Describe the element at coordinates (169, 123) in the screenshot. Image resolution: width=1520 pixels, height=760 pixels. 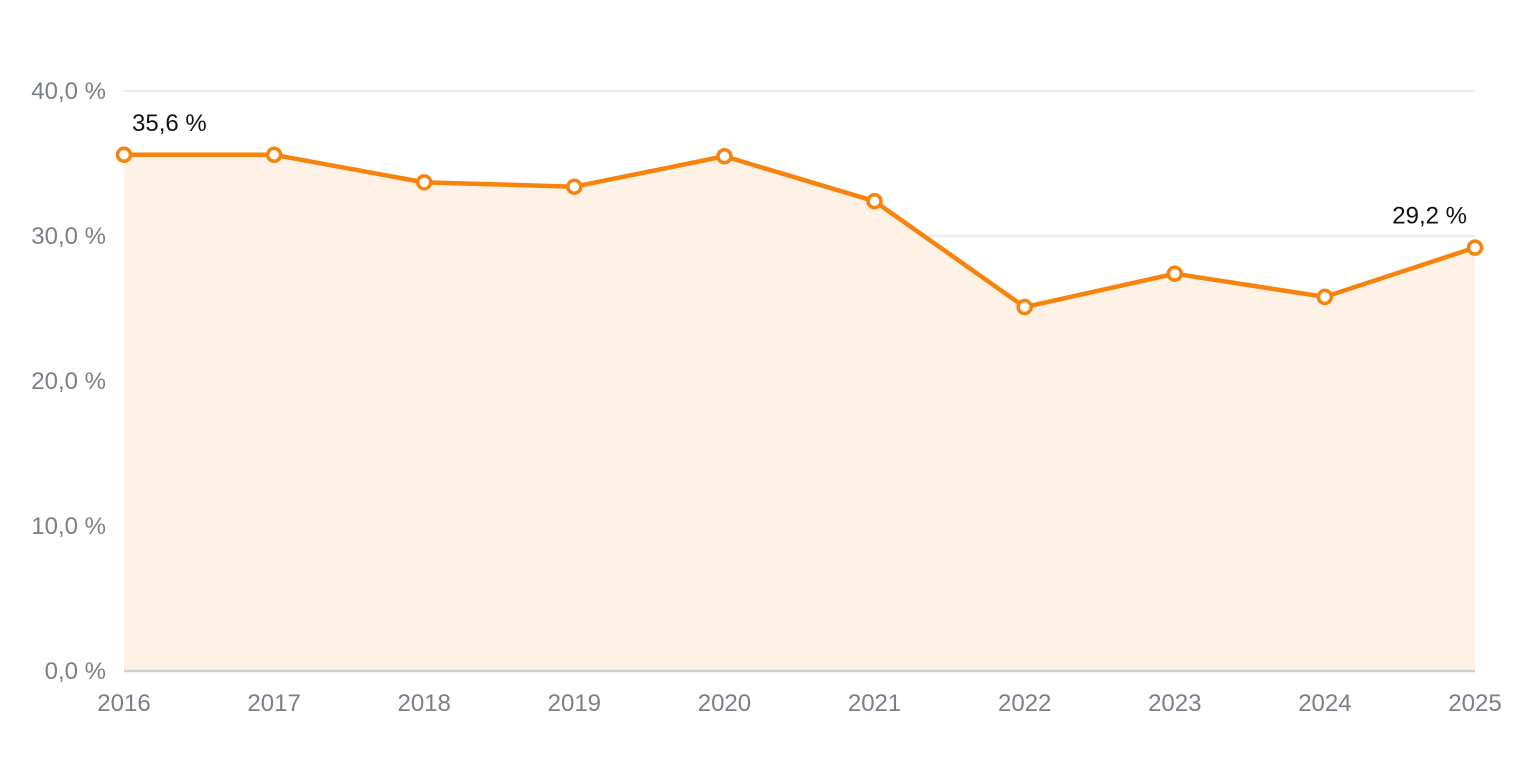
I see `data-label-2016: 35,6 %` at that location.